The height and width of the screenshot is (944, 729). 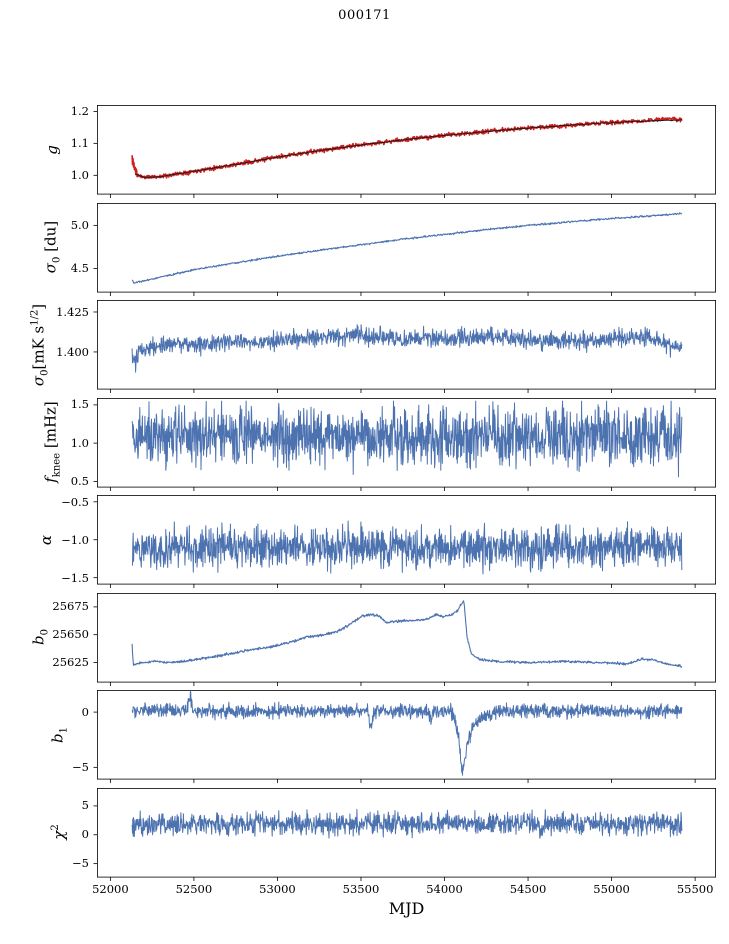 I want to click on panel-f_knee: 0.5 1.0 1.5 fknee [mHz], so click(x=364, y=444).